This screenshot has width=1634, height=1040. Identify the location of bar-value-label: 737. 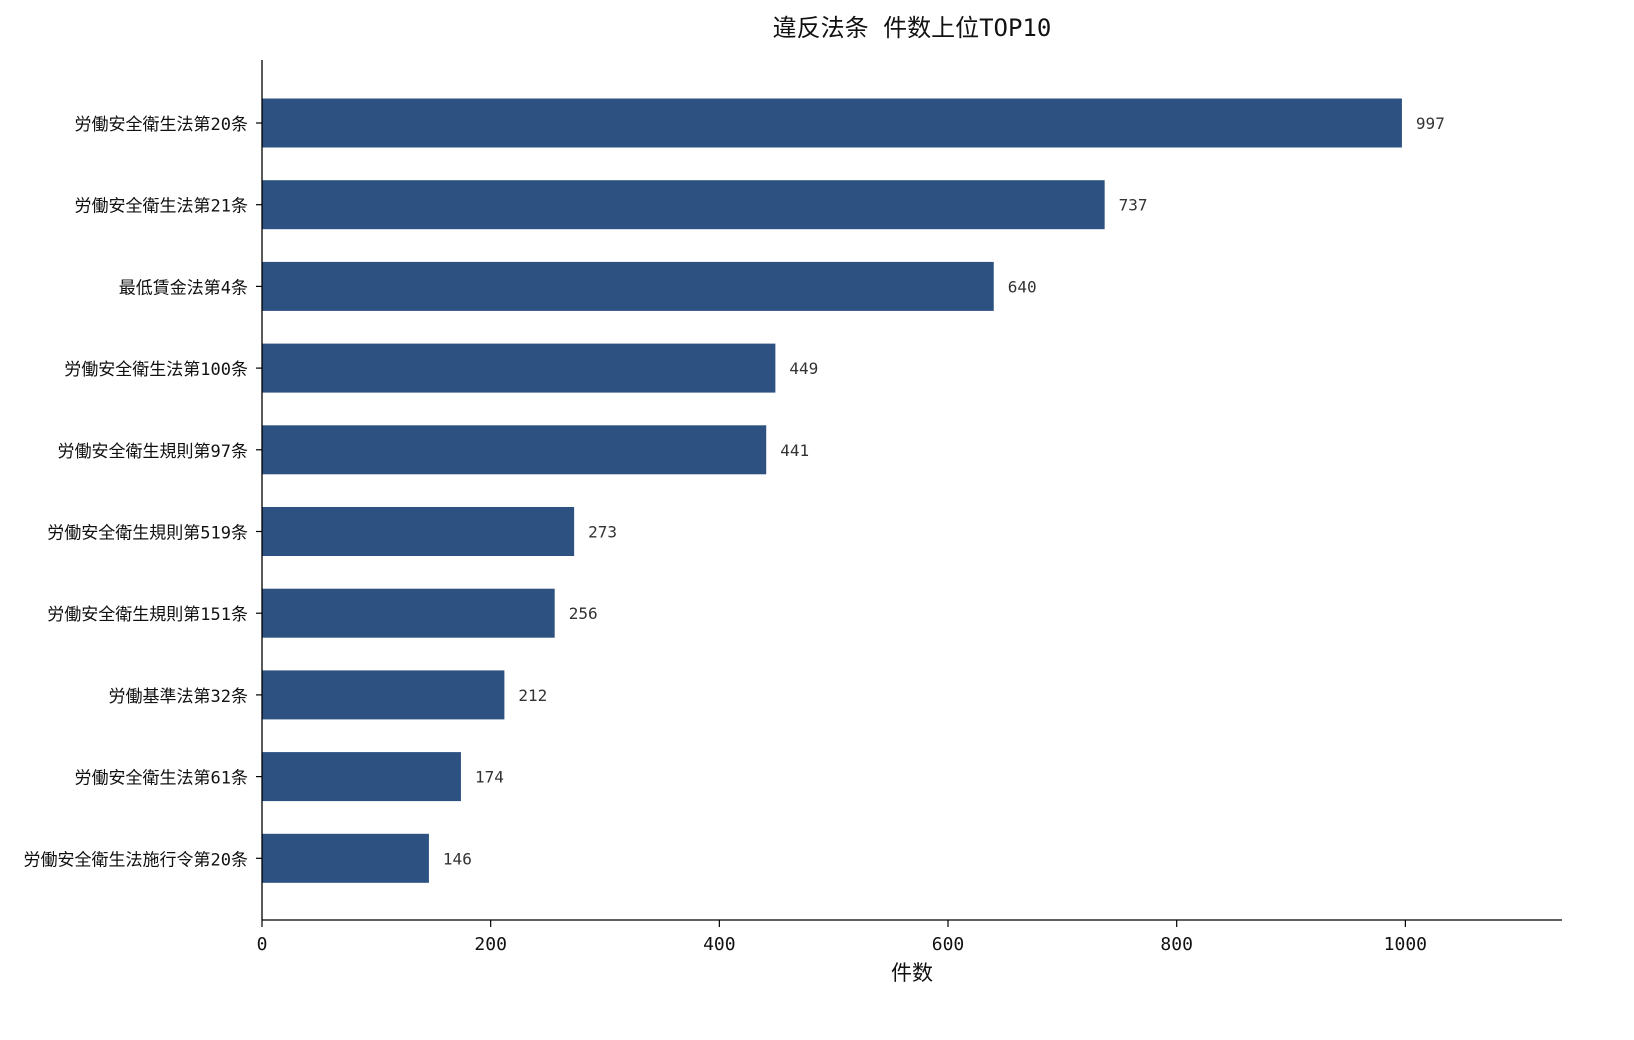
(1133, 205).